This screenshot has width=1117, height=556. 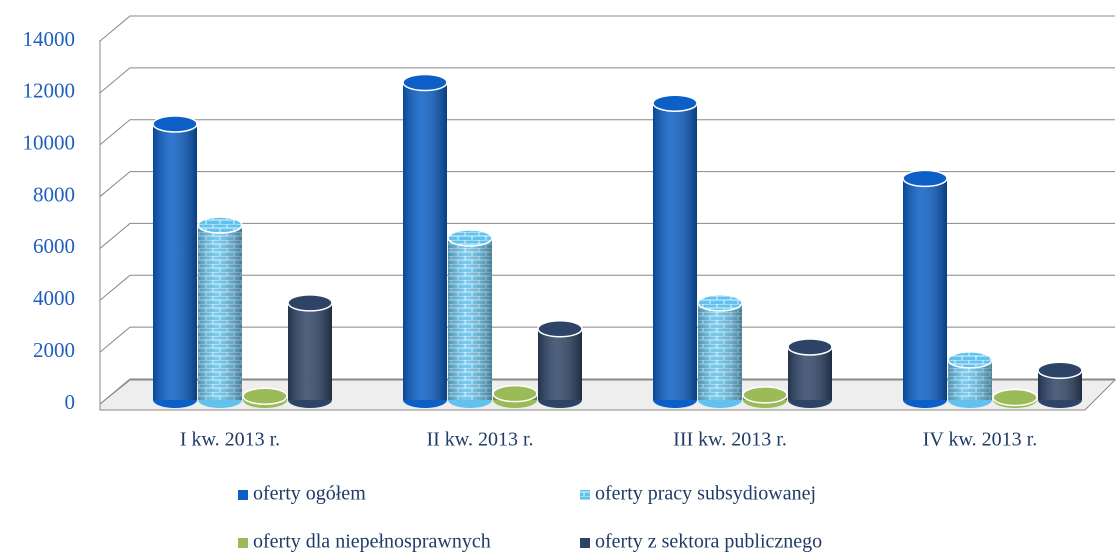 What do you see at coordinates (70, 402) in the screenshot?
I see `y-tick-label: 0` at bounding box center [70, 402].